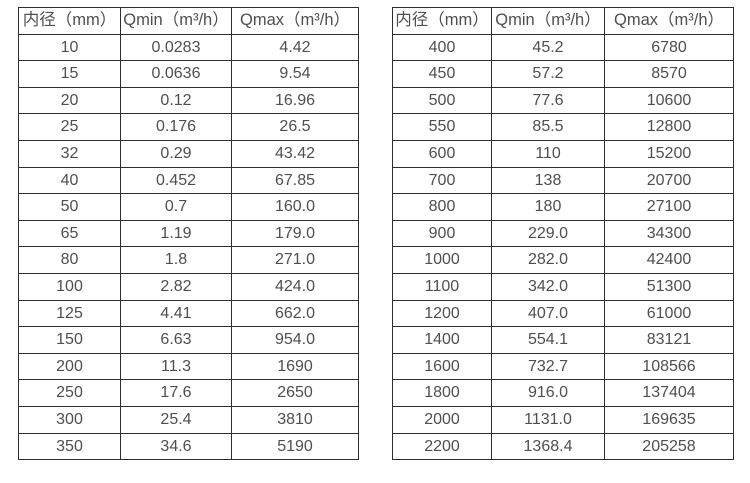 The image size is (750, 483). Describe the element at coordinates (442, 100) in the screenshot. I see `table-cell: 500` at that location.